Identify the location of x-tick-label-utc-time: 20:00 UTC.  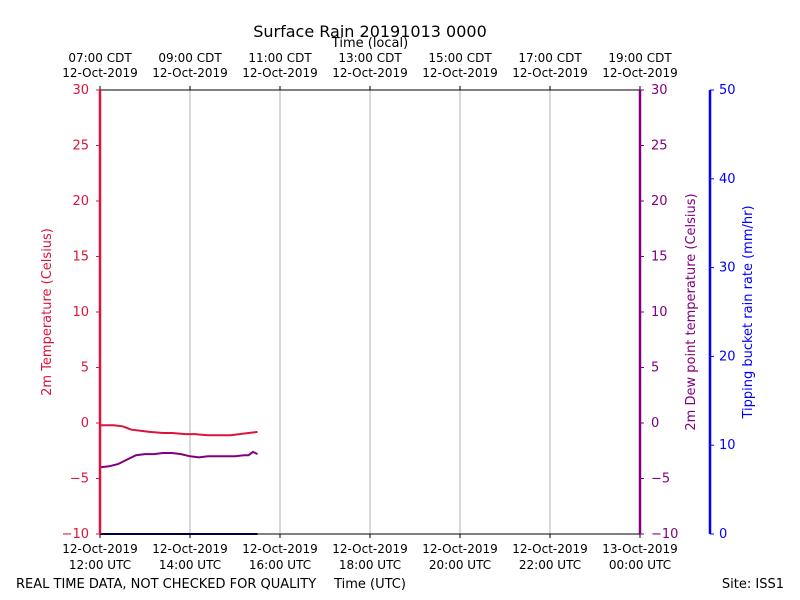
(460, 565).